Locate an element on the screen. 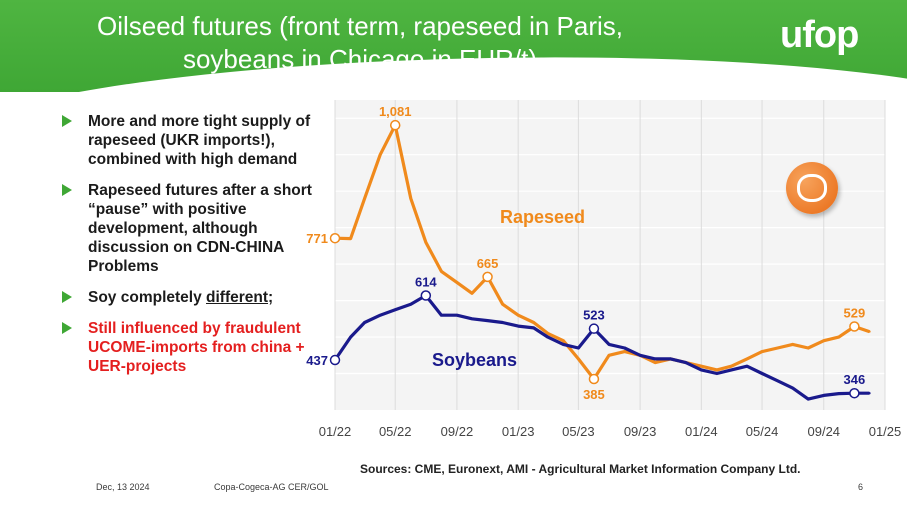 Image resolution: width=907 pixels, height=507 pixels. x-tick-label: 09/22 is located at coordinates (457, 431).